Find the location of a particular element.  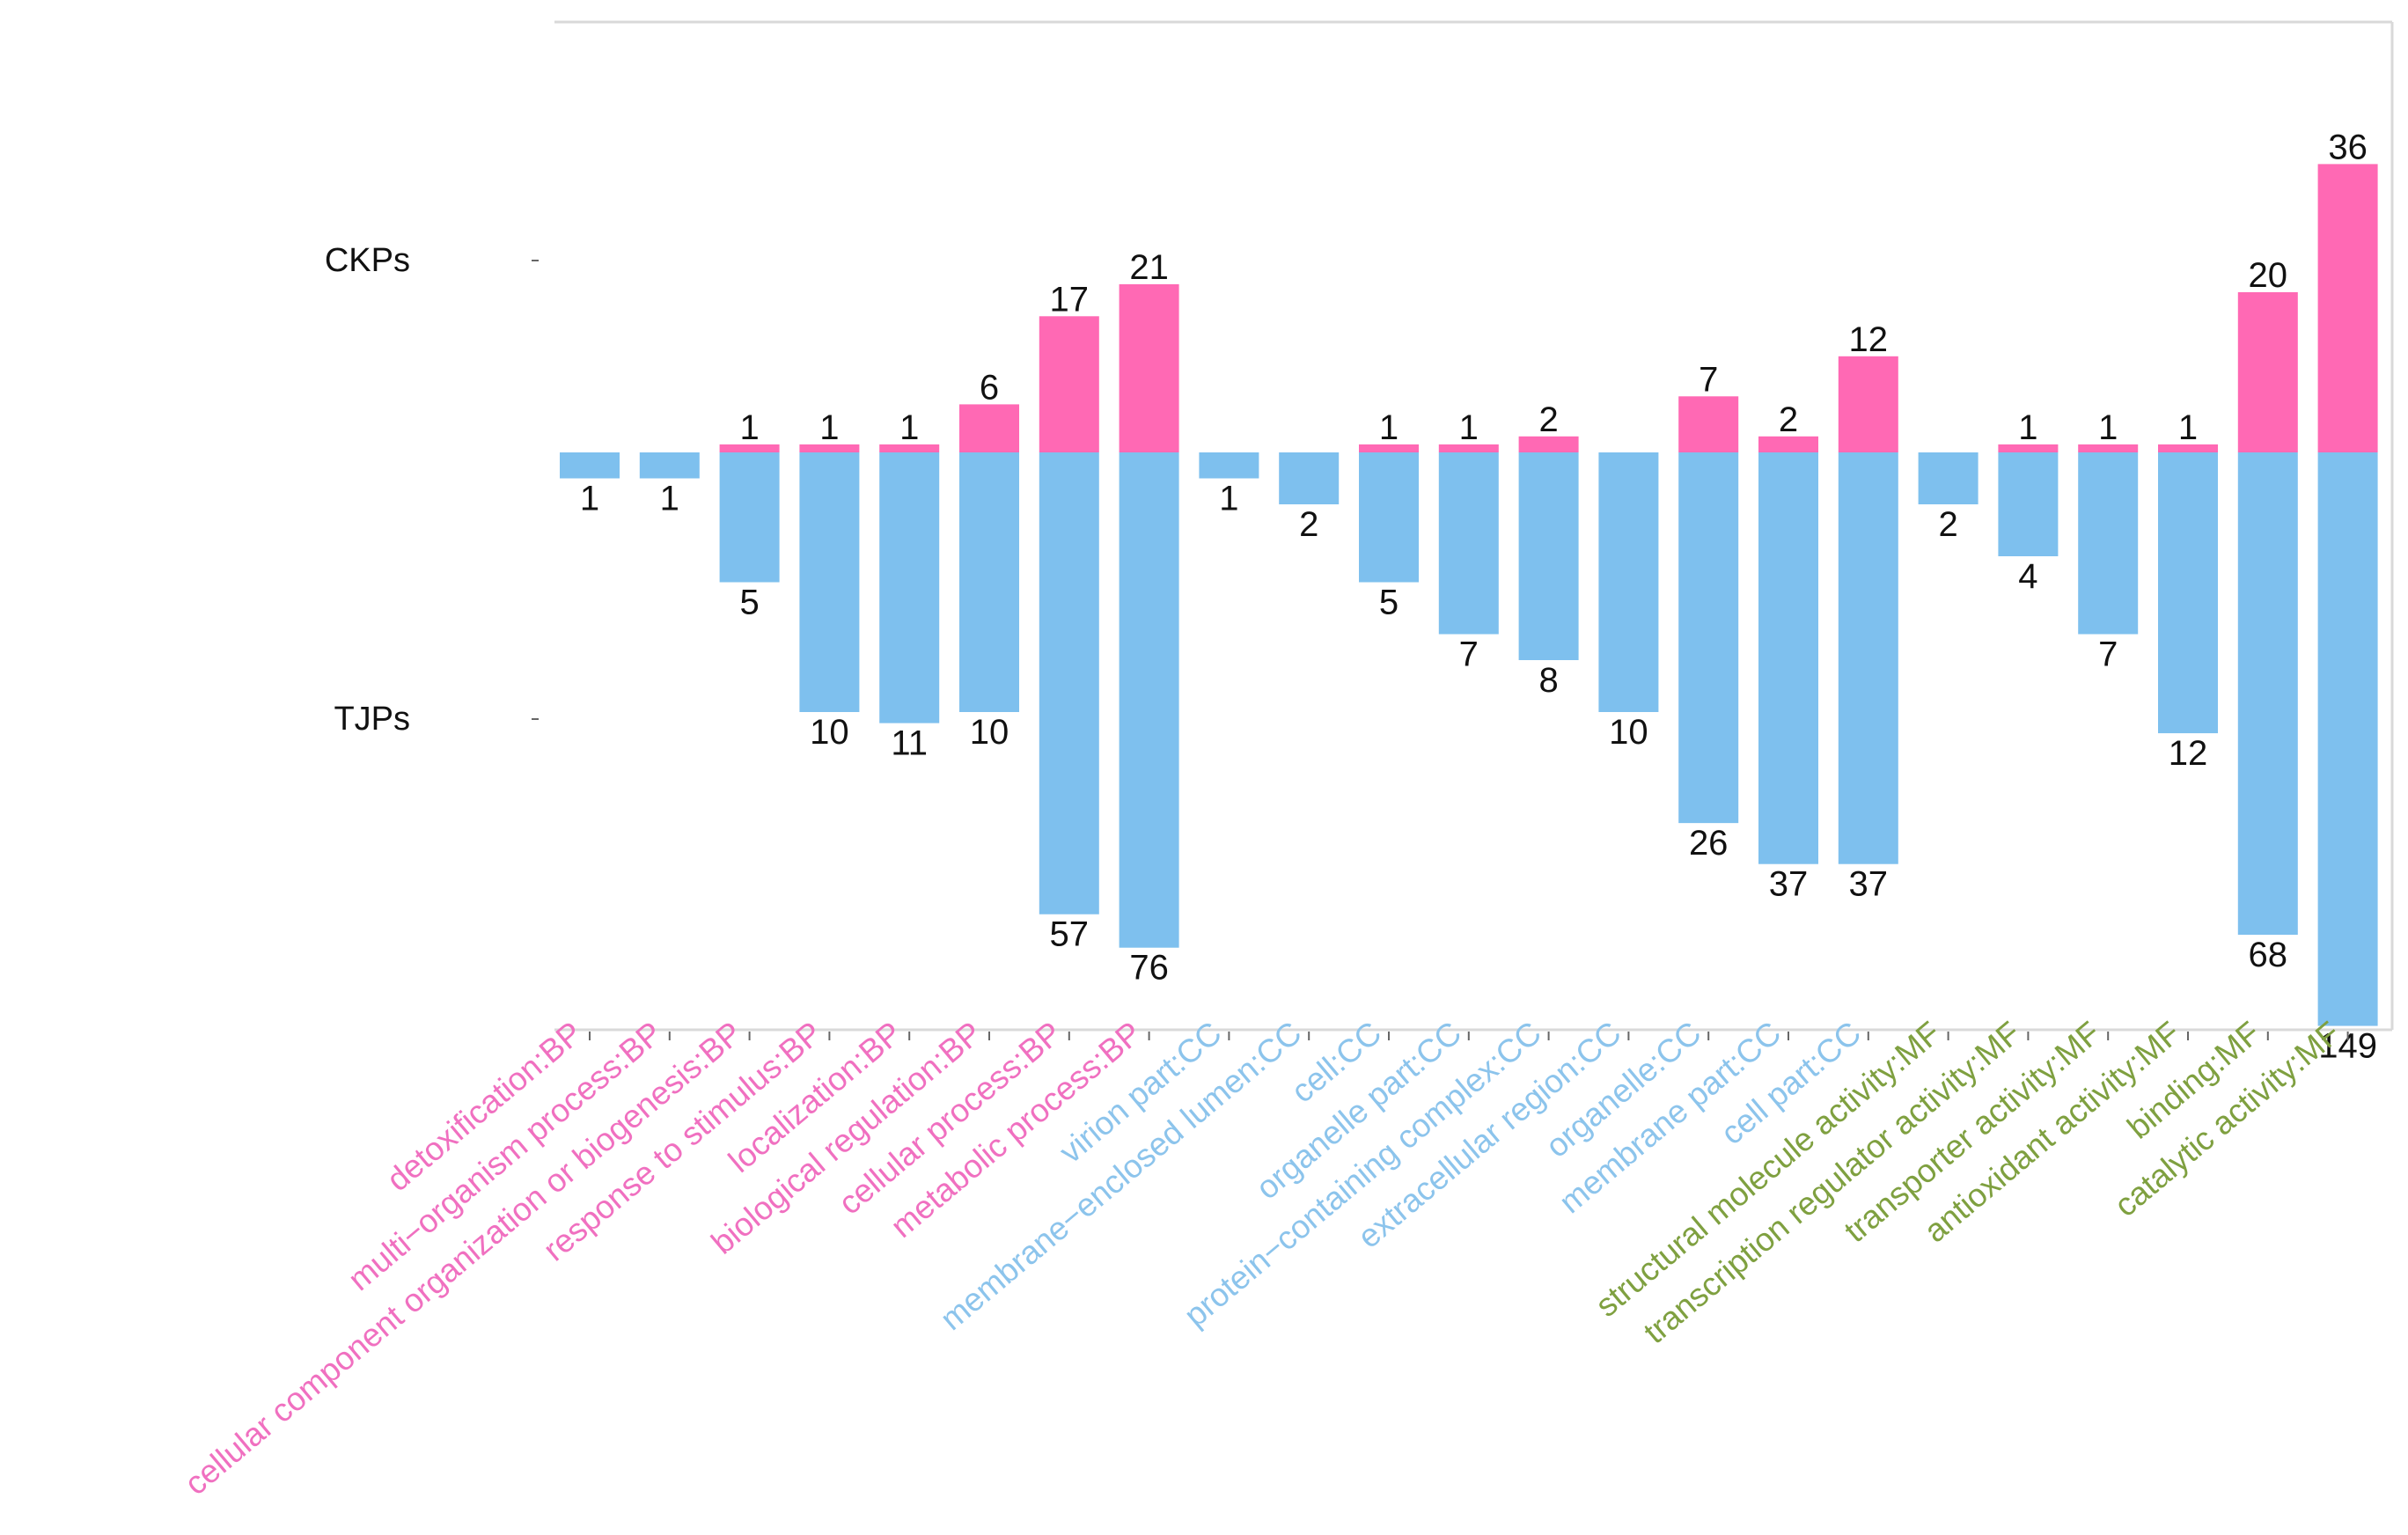

value-label-ckps-15: 2 is located at coordinates (1788, 419).